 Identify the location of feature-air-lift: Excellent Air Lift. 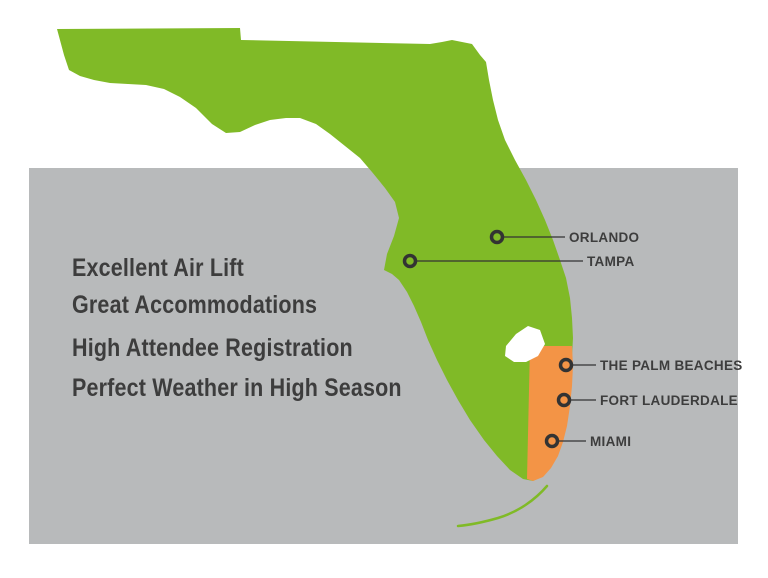
(158, 268).